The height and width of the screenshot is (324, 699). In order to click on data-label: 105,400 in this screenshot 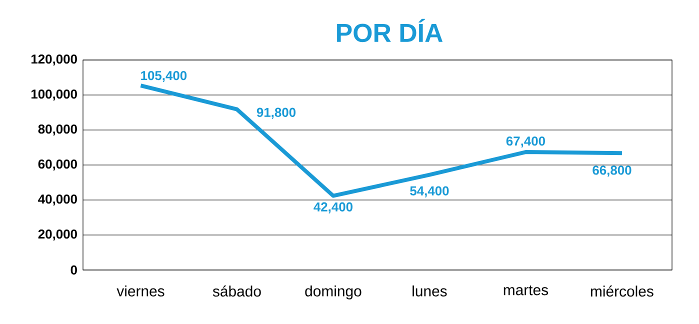, I will do `click(164, 76)`.